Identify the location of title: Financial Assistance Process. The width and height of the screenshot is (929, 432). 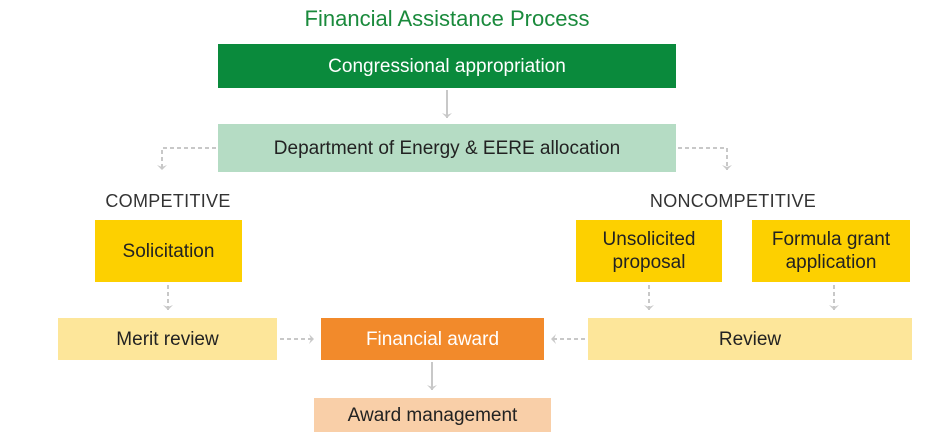
(447, 18).